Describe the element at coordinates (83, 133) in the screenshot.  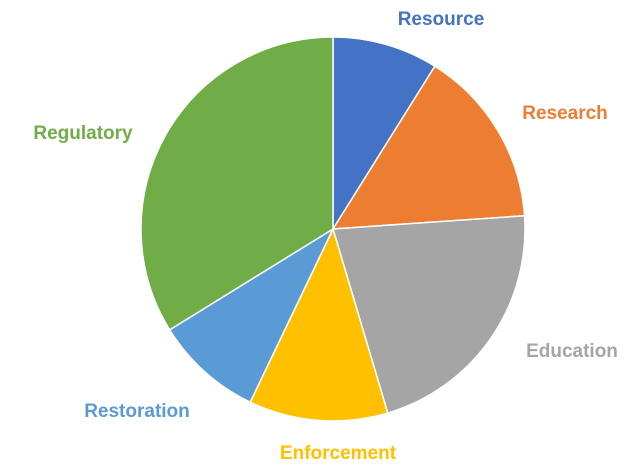
I see `pie-label-regulatory: Regulatory` at that location.